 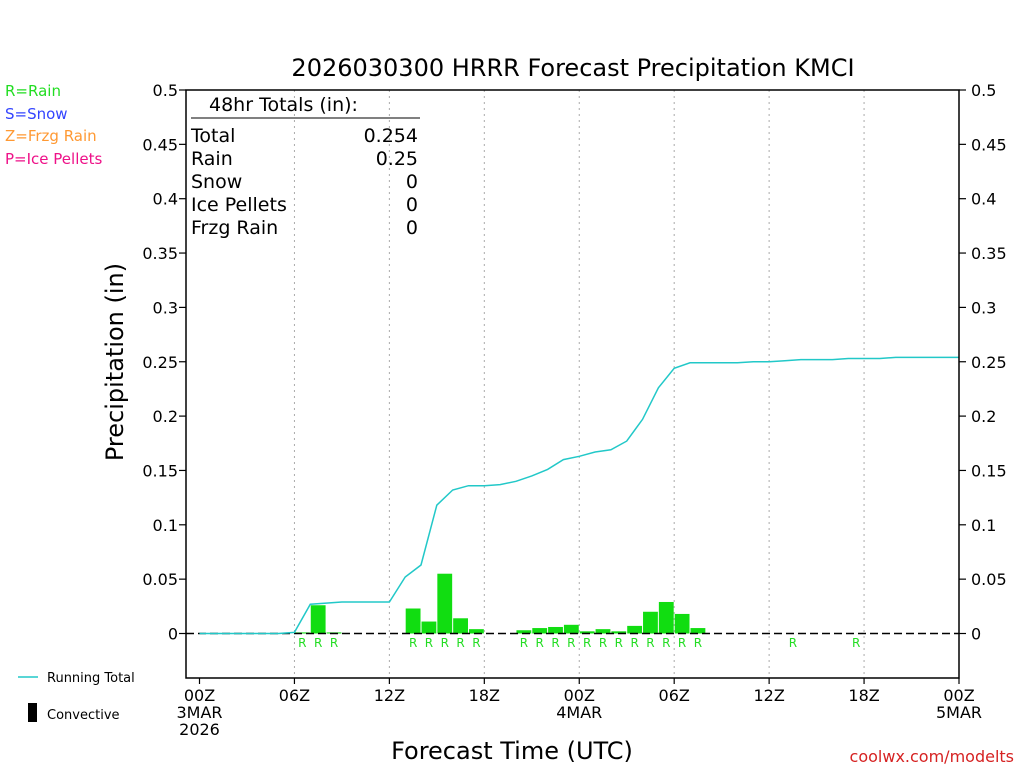 I want to click on totals-ice-pellets-value: 0, so click(x=412, y=205).